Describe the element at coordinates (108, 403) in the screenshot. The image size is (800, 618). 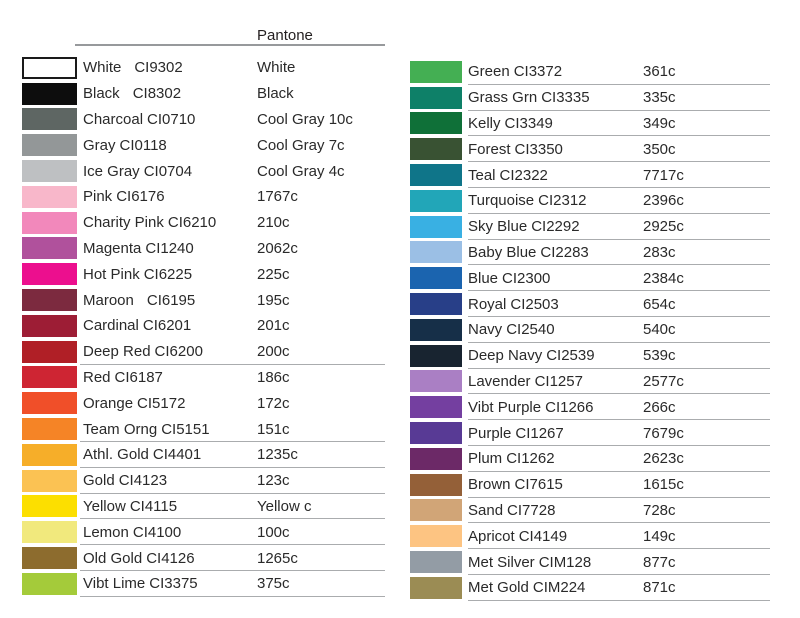
I see `color-name: Orange` at that location.